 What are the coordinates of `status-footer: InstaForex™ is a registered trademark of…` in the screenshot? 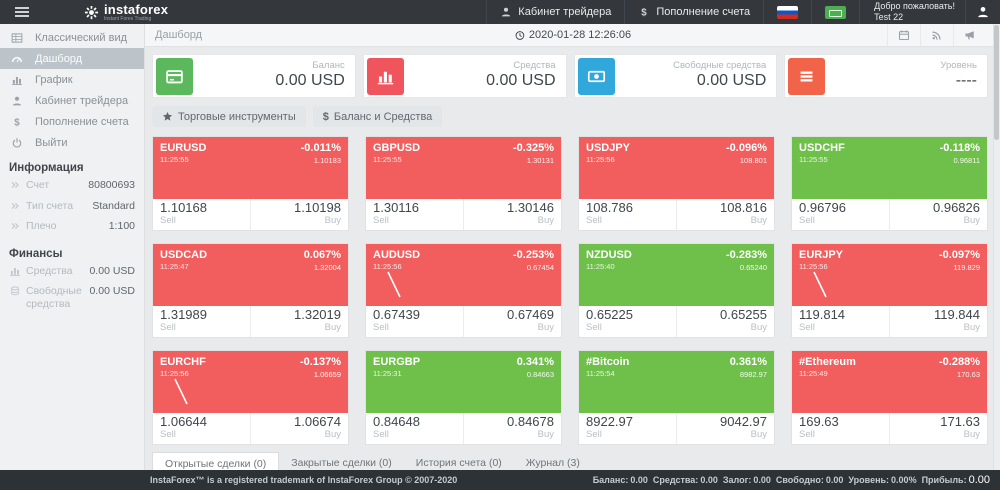 It's located at (500, 480).